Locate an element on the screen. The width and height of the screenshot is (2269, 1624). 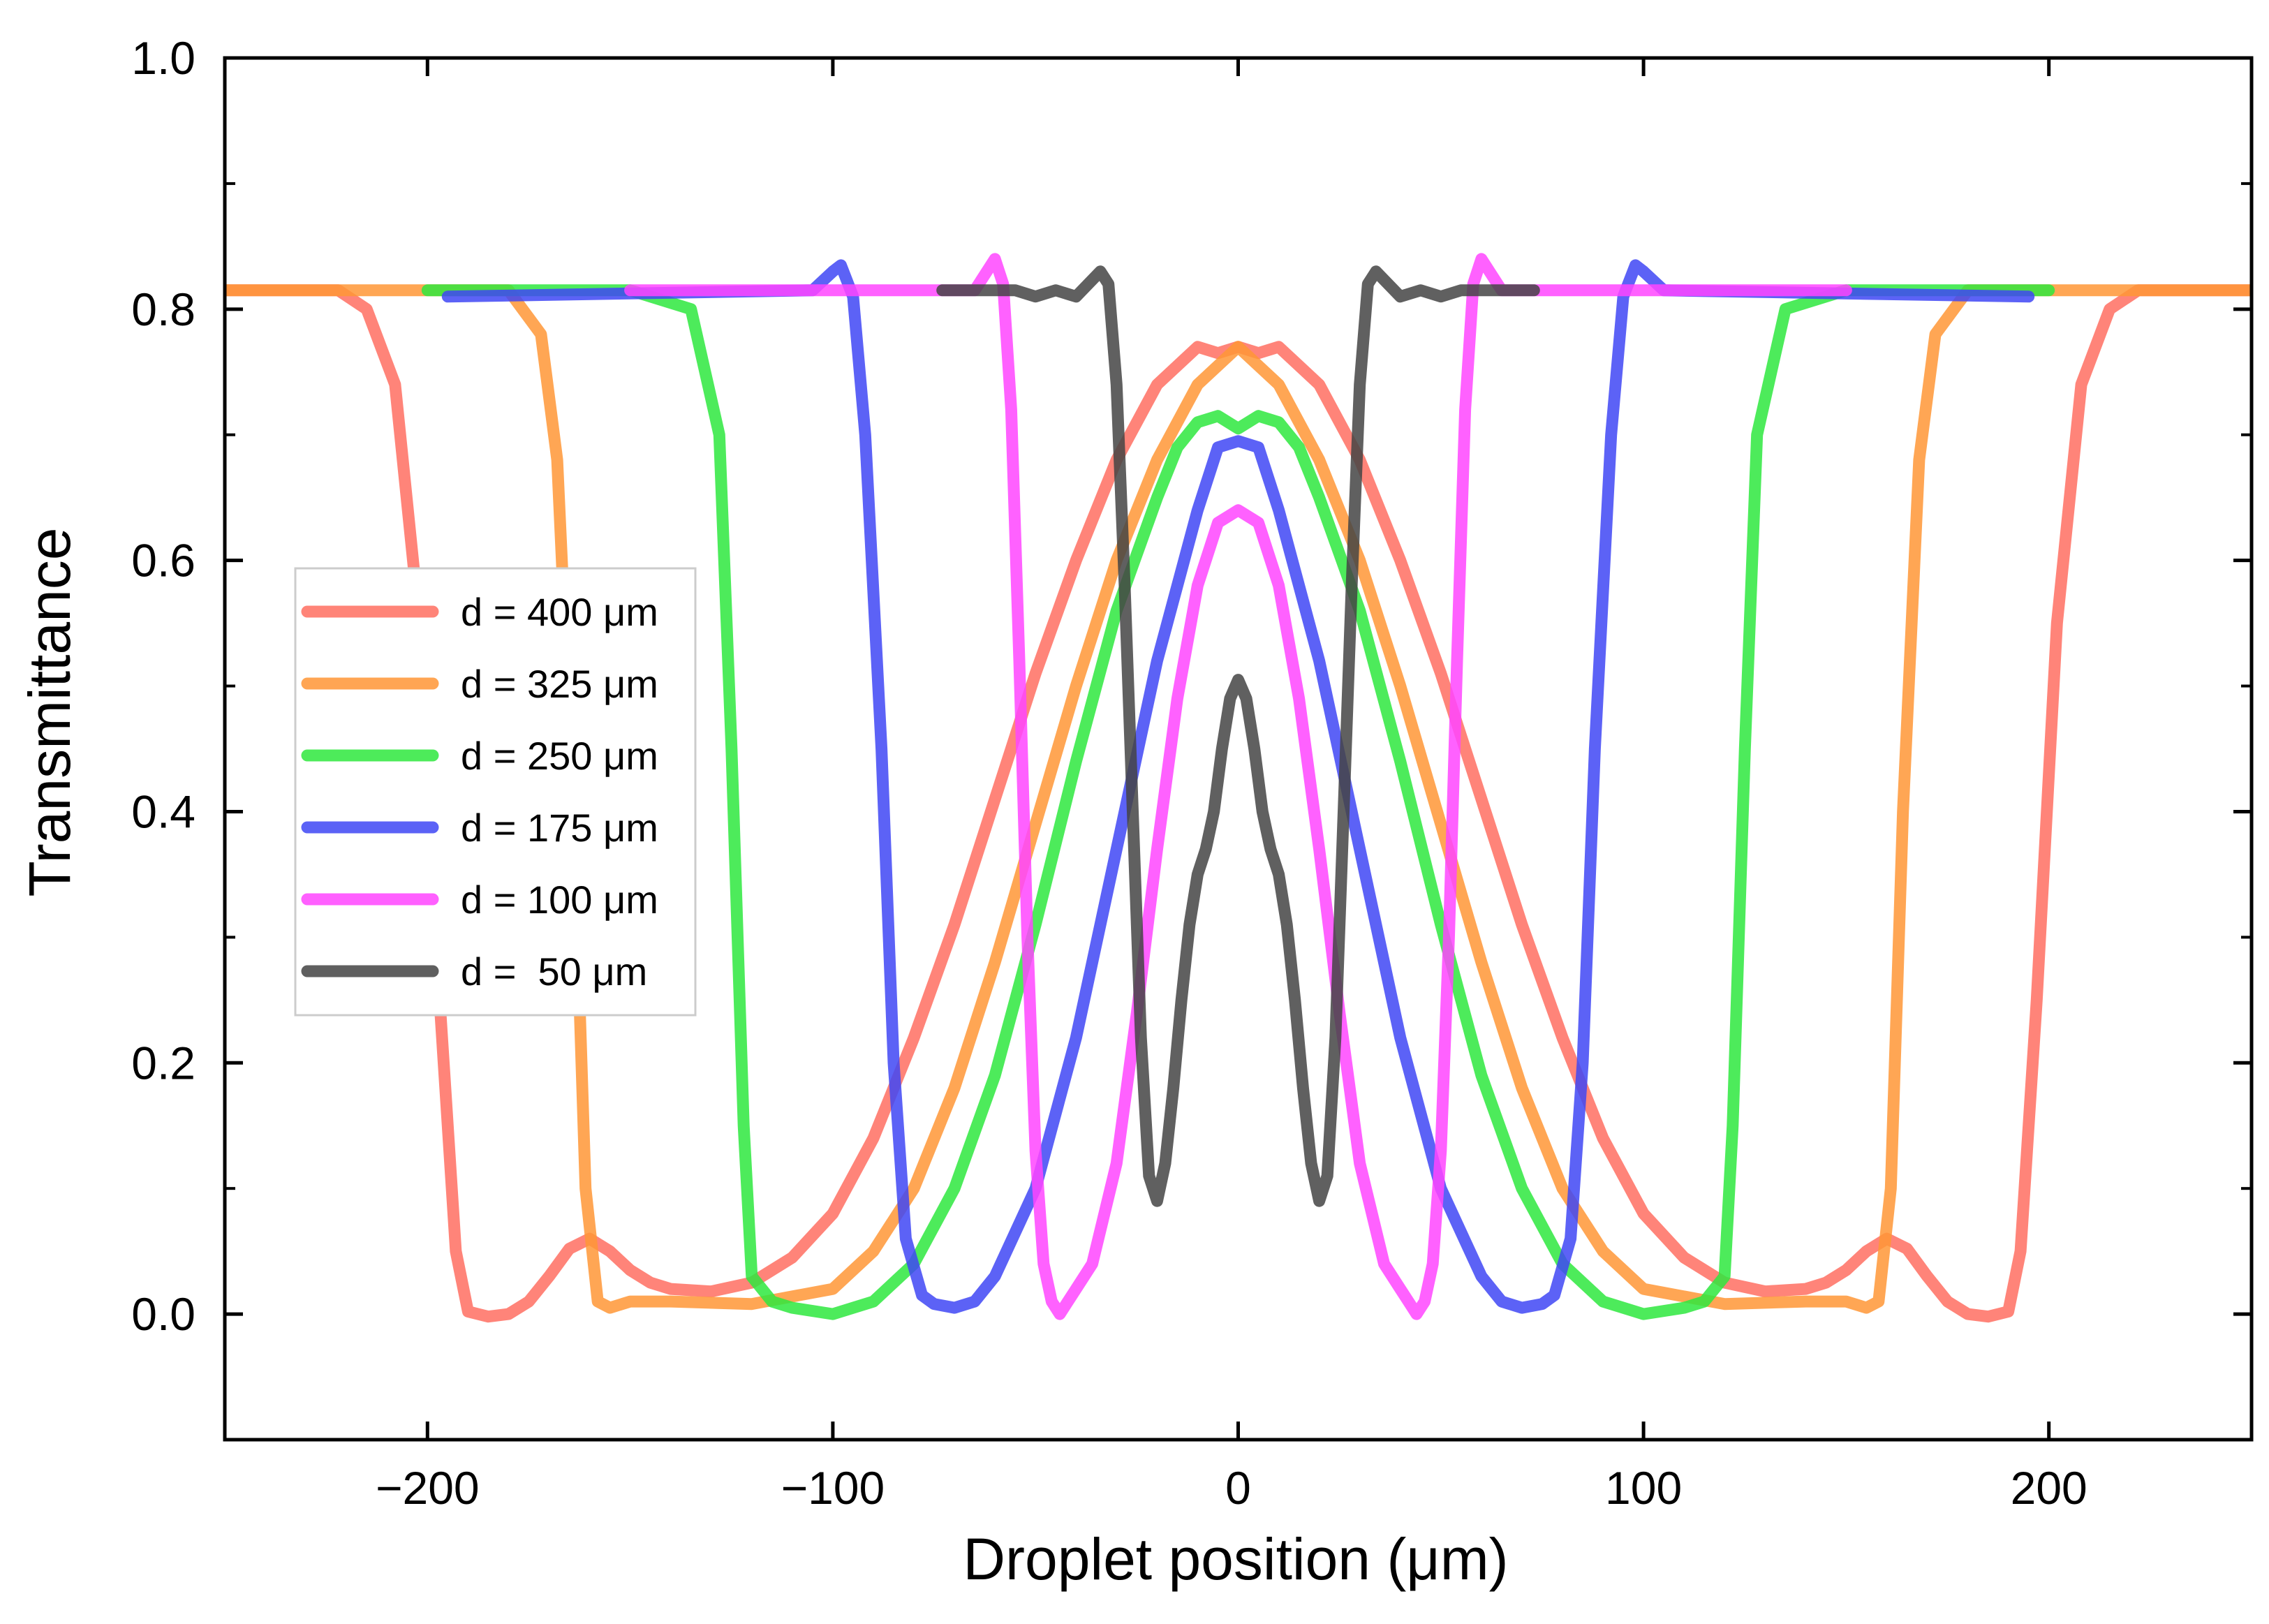
legend-box is located at coordinates (495, 792).